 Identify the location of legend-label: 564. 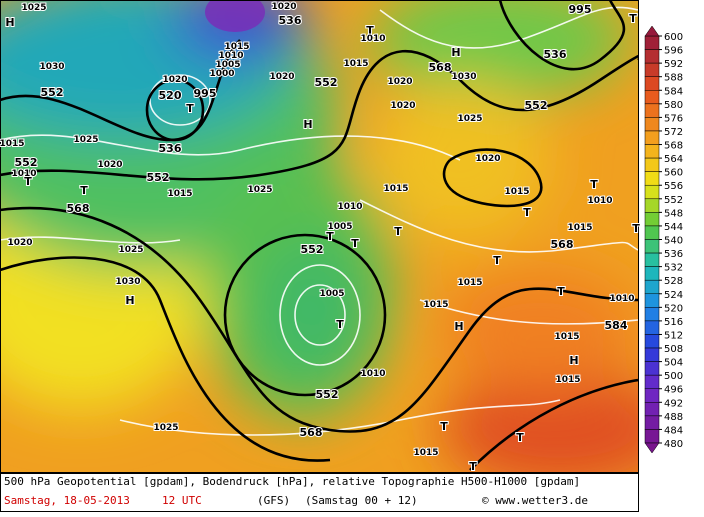
(673, 159).